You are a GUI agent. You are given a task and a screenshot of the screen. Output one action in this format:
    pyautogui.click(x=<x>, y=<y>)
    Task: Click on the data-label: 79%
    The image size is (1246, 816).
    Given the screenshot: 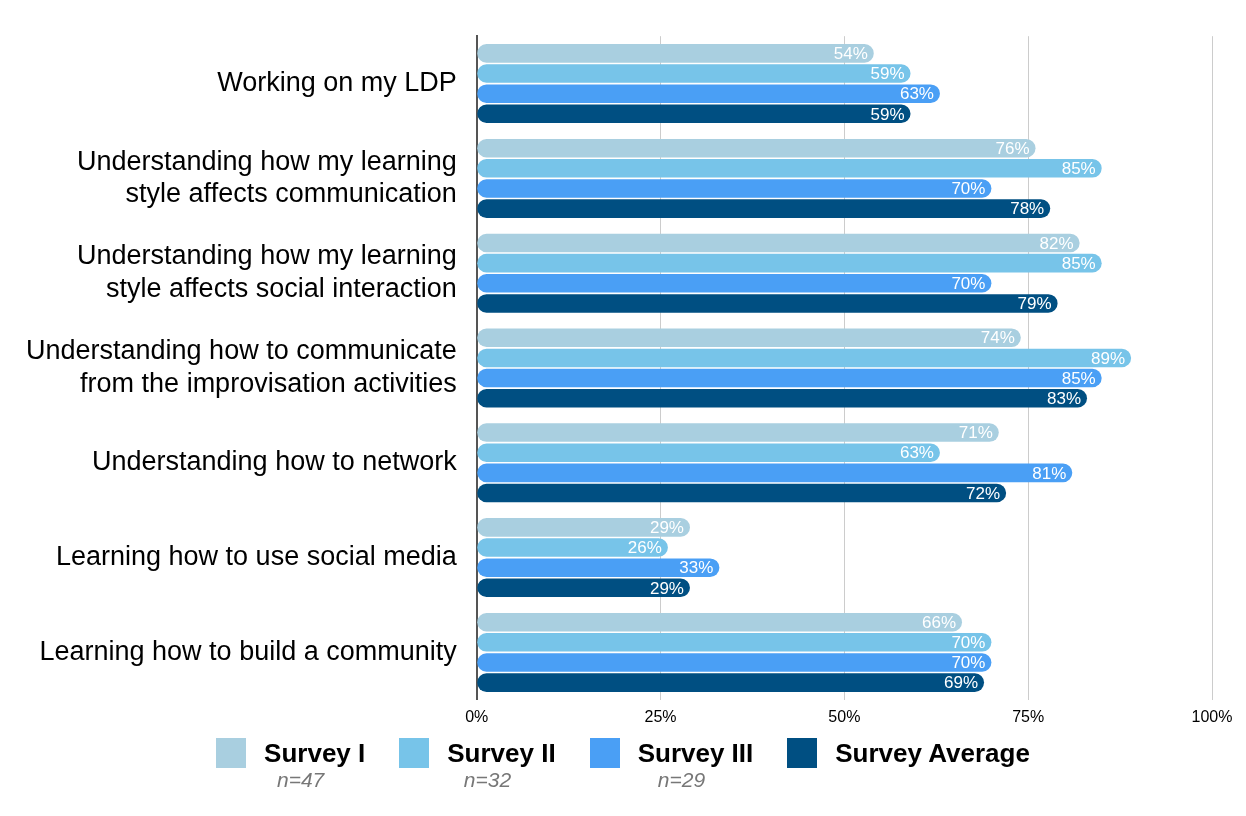 What is the action you would take?
    pyautogui.click(x=1034, y=304)
    